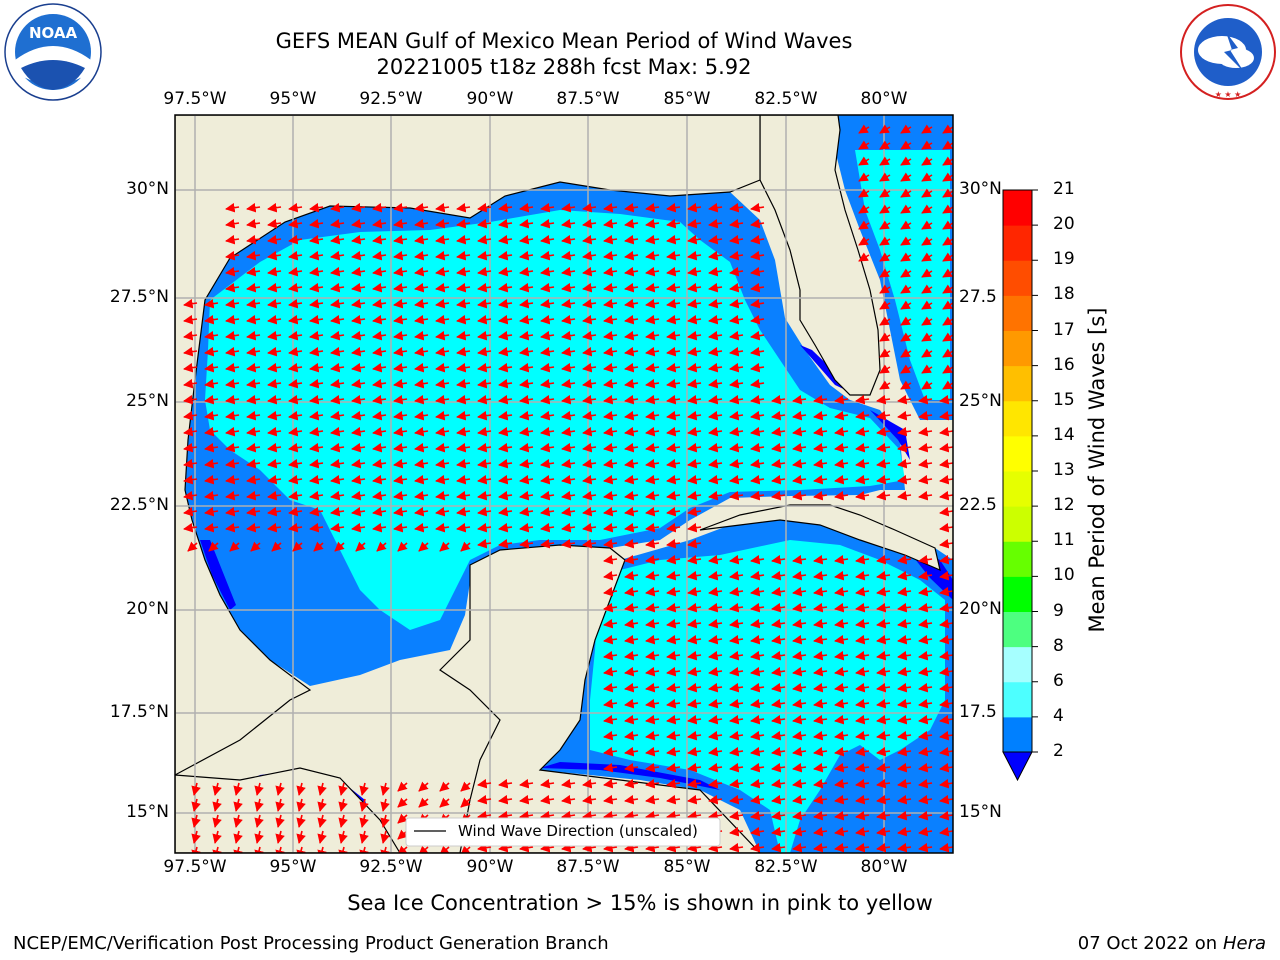 The width and height of the screenshot is (1280, 960). Describe the element at coordinates (1228, 52) in the screenshot. I see `nws-logo: ★ ★ ★` at that location.